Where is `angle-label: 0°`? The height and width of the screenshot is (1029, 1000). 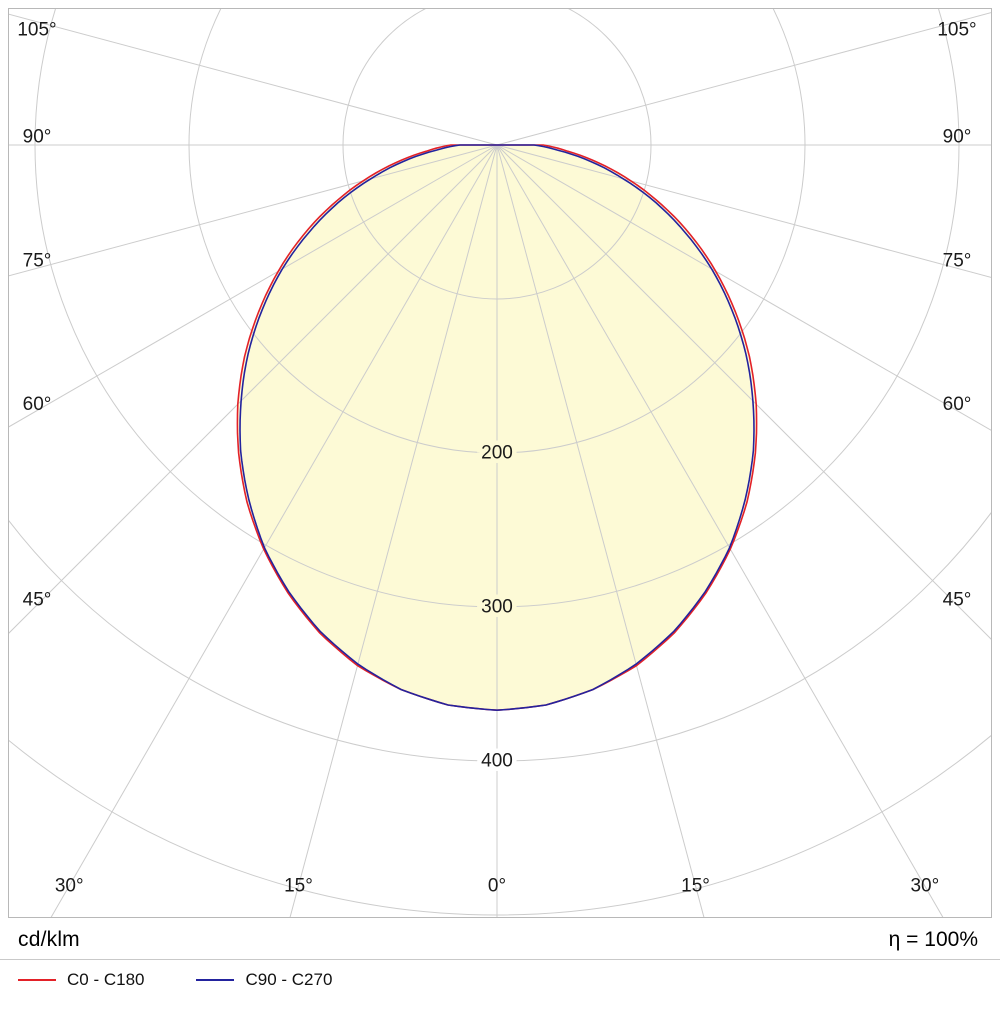 angle-label: 0° is located at coordinates (497, 886).